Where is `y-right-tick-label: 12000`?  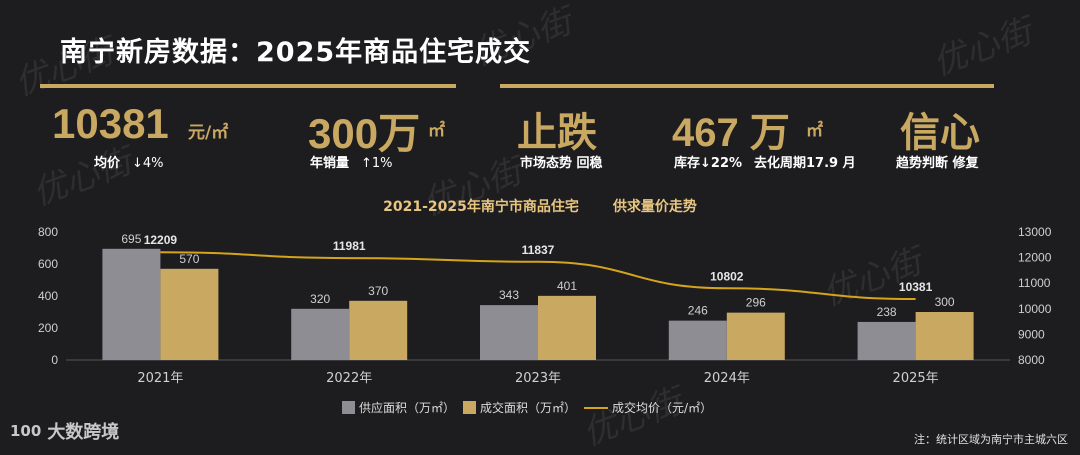
y-right-tick-label: 12000 is located at coordinates (1035, 258).